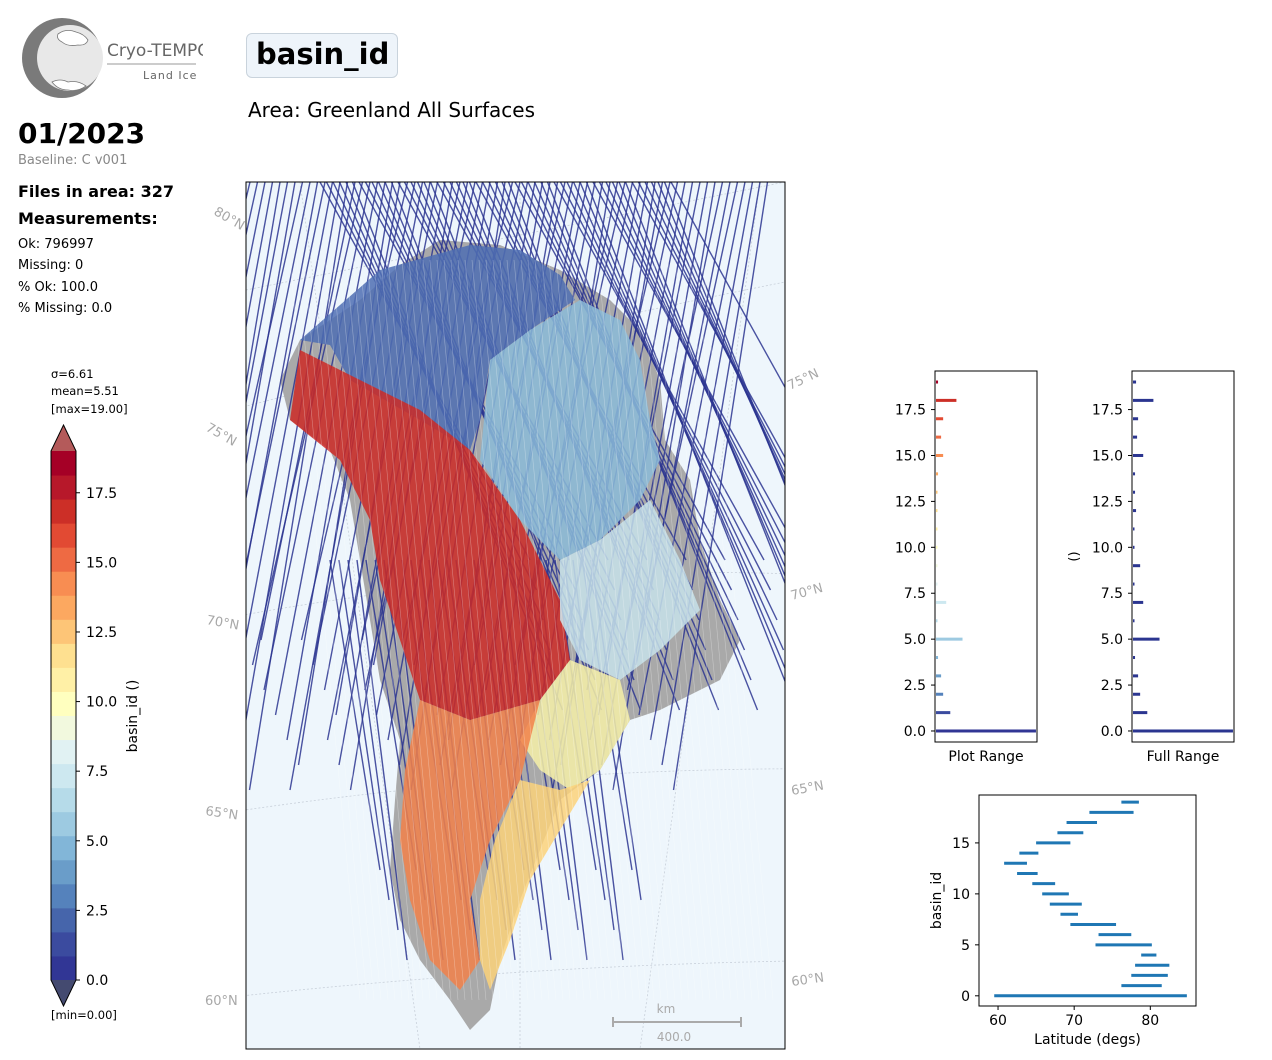 The height and width of the screenshot is (1060, 1272). I want to click on colorbar-tick-label: 0.0, so click(97, 981).